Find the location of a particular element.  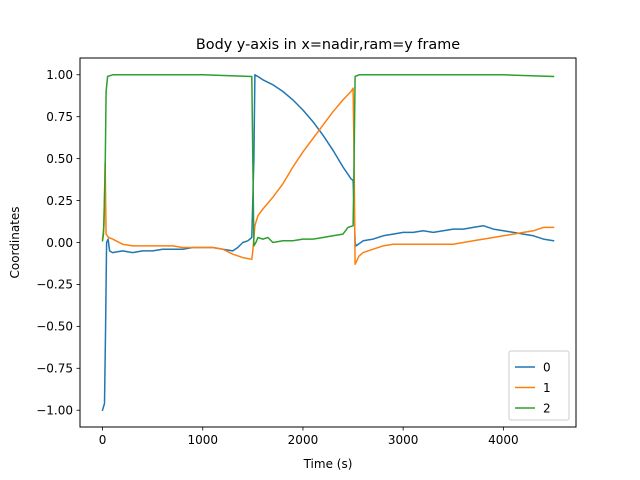

legend-label-0: 0 is located at coordinates (547, 367).